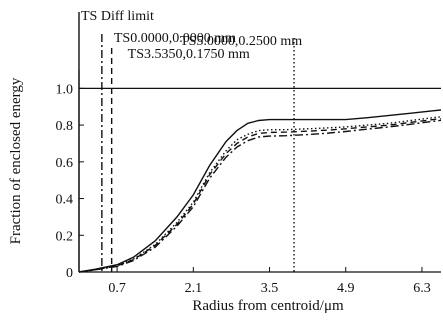 The width and height of the screenshot is (443, 320). What do you see at coordinates (65, 200) in the screenshot?
I see `y-tick-label-2: 0.4` at bounding box center [65, 200].